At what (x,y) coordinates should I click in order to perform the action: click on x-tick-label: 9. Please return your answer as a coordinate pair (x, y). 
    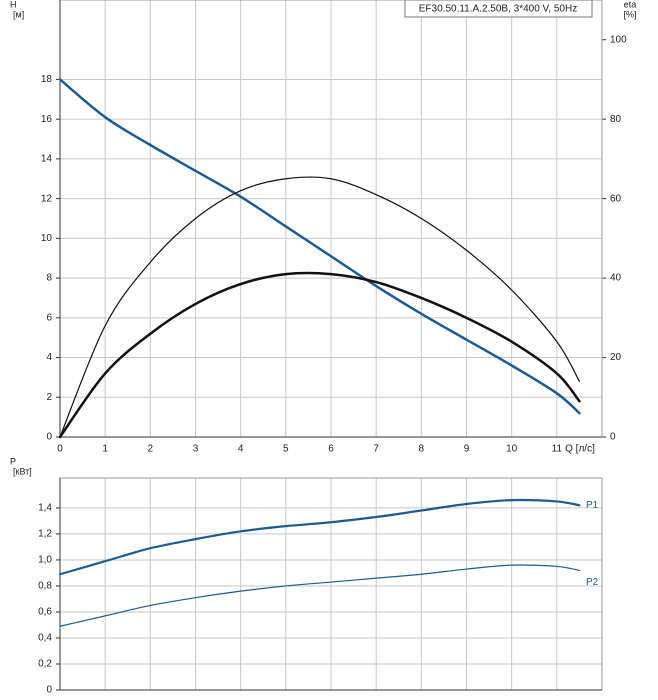
    Looking at the image, I should click on (467, 449).